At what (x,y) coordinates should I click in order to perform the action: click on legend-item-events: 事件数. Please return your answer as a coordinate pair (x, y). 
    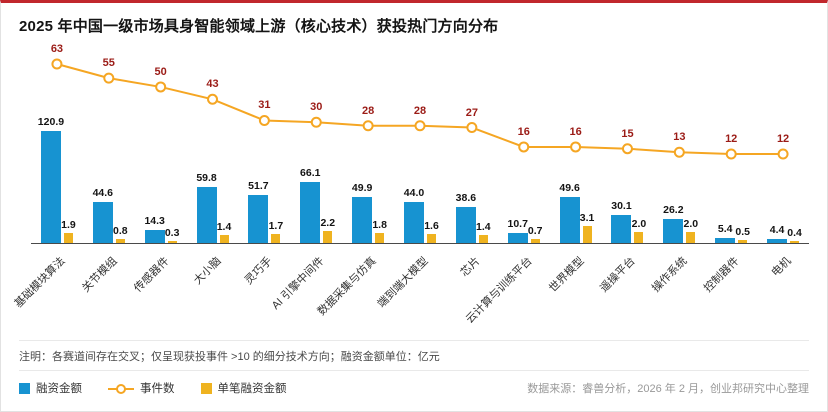
    Looking at the image, I should click on (141, 388).